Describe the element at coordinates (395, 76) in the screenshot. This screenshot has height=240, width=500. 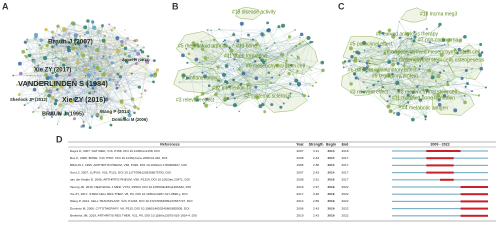
I see `cluster-label: #9 regulatory protein` at that location.